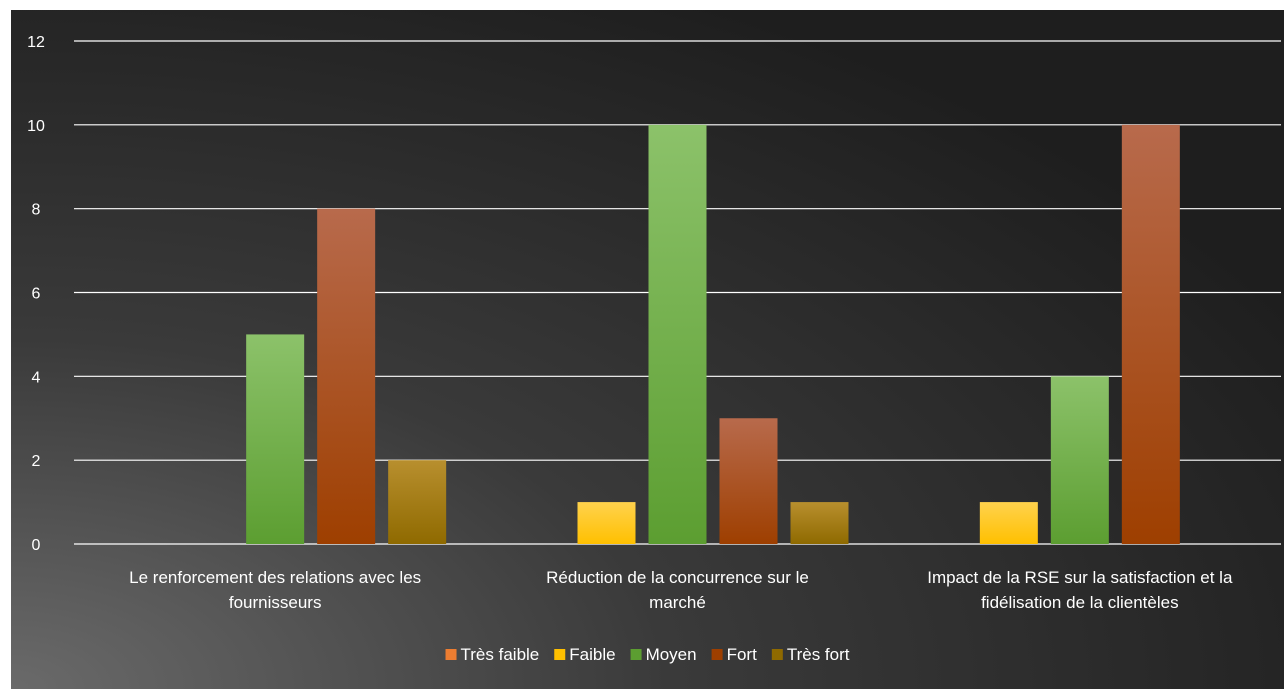 The height and width of the screenshot is (689, 1284). I want to click on legend-item: Fort, so click(734, 654).